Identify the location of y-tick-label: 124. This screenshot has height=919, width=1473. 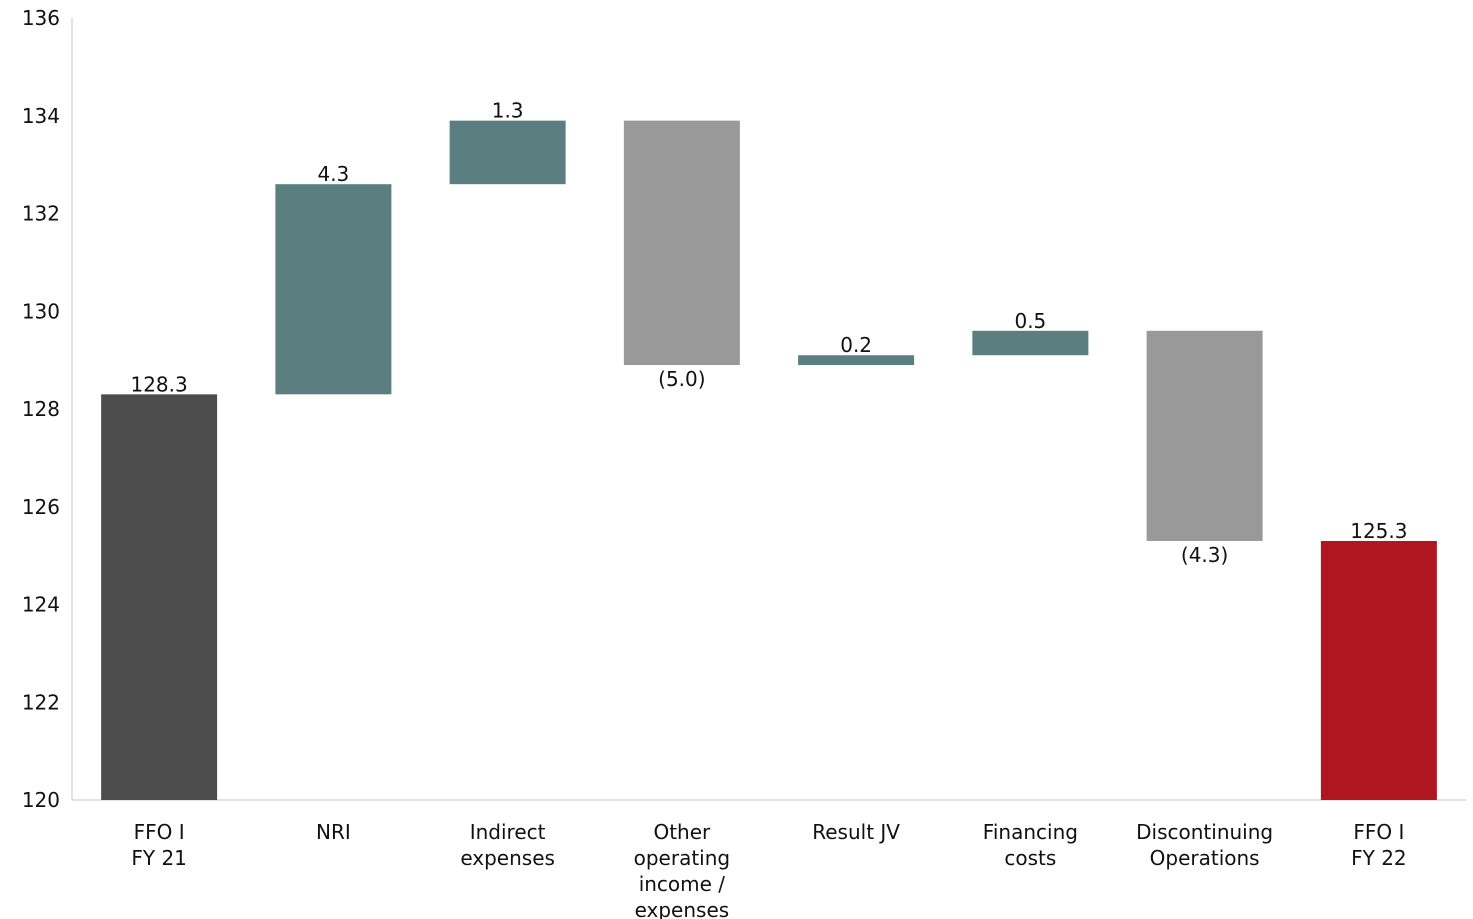
(41, 605).